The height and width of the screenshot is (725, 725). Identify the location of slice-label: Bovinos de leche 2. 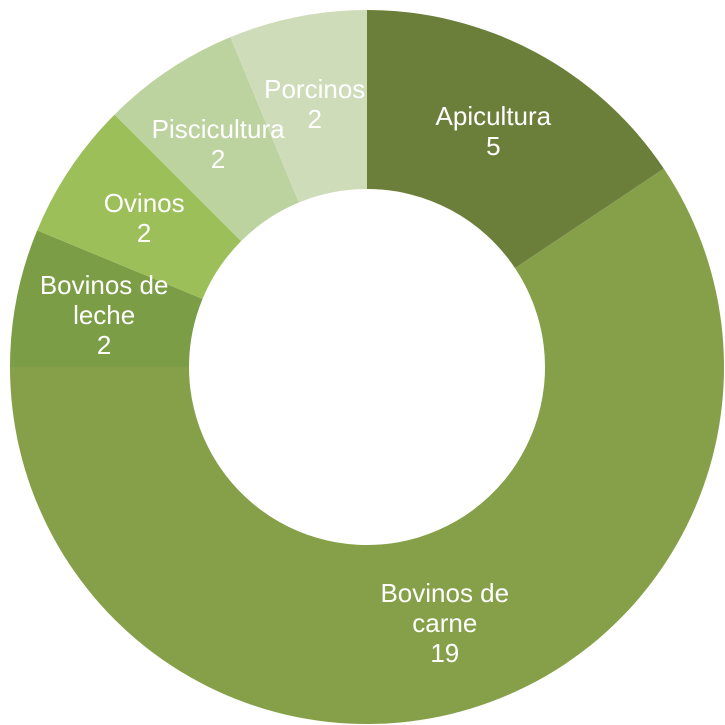
(104, 315).